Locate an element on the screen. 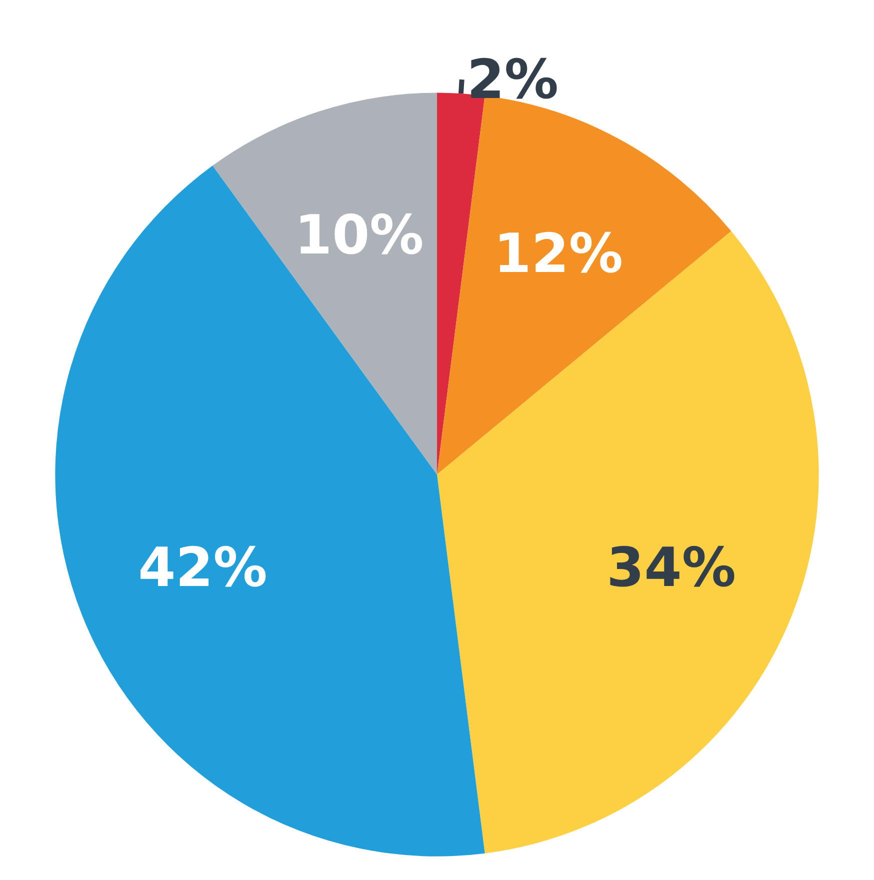  data-label: 42% is located at coordinates (203, 567).